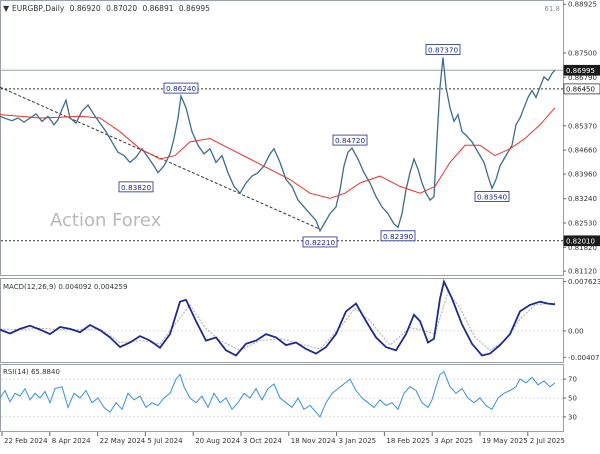  Describe the element at coordinates (505, 441) in the screenshot. I see `date-axis-label: 19 May 2025` at that location.